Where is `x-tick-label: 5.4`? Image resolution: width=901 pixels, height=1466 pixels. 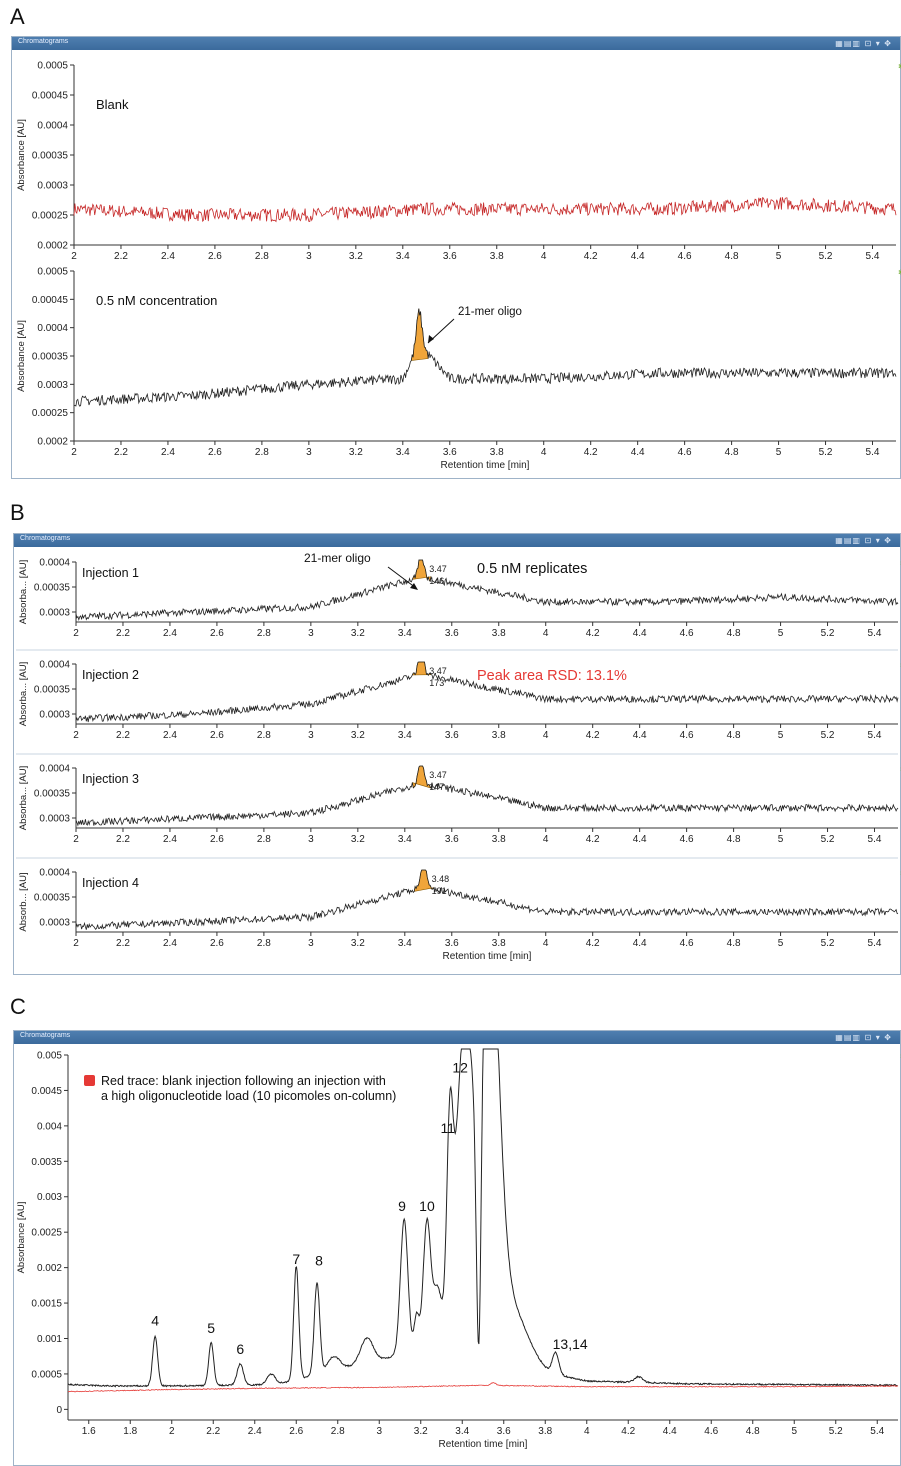
x-tick-label: 5.4 is located at coordinates (873, 452).